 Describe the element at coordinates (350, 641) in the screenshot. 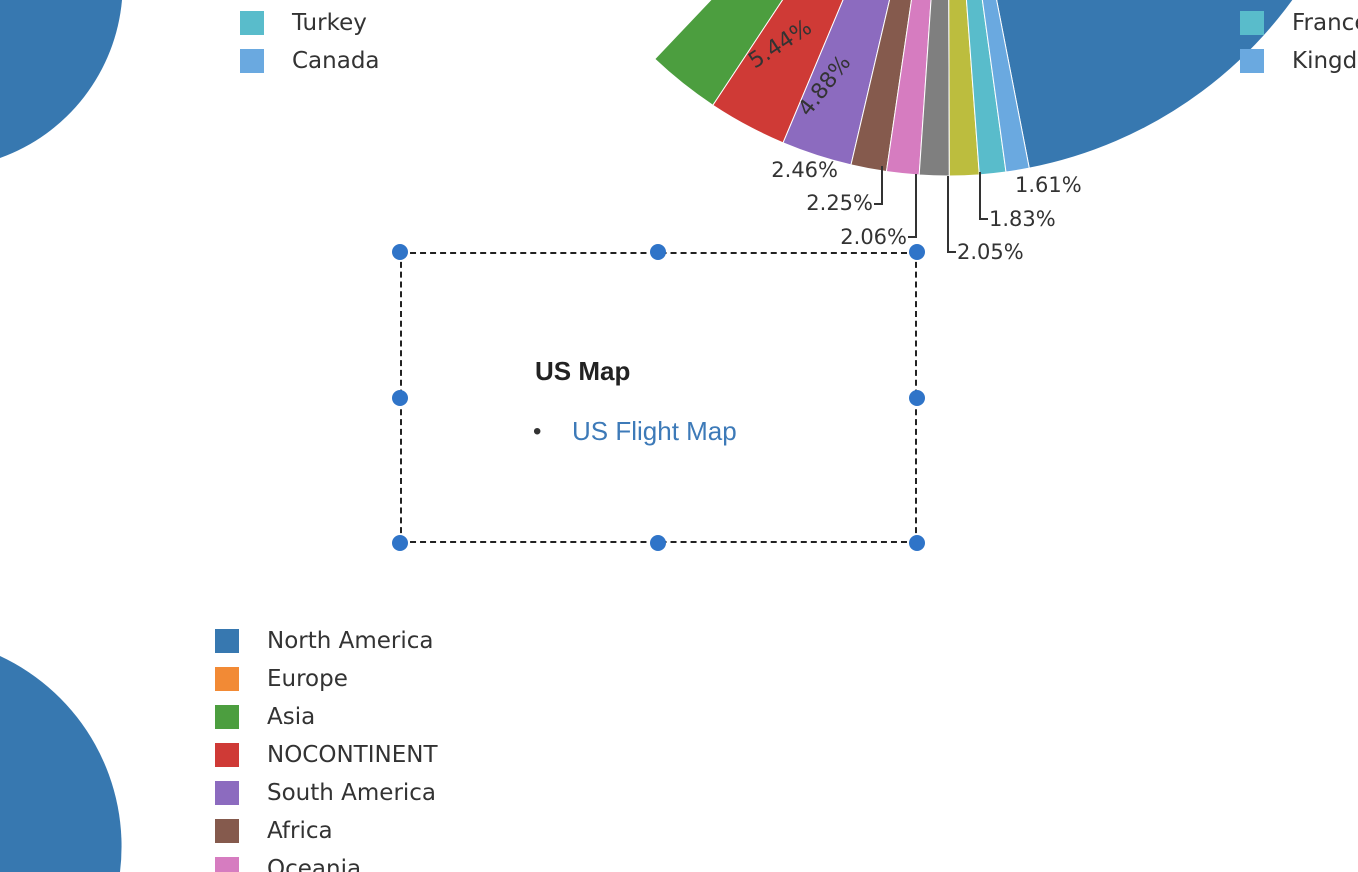

I see `legend-label-north-america: North America` at that location.